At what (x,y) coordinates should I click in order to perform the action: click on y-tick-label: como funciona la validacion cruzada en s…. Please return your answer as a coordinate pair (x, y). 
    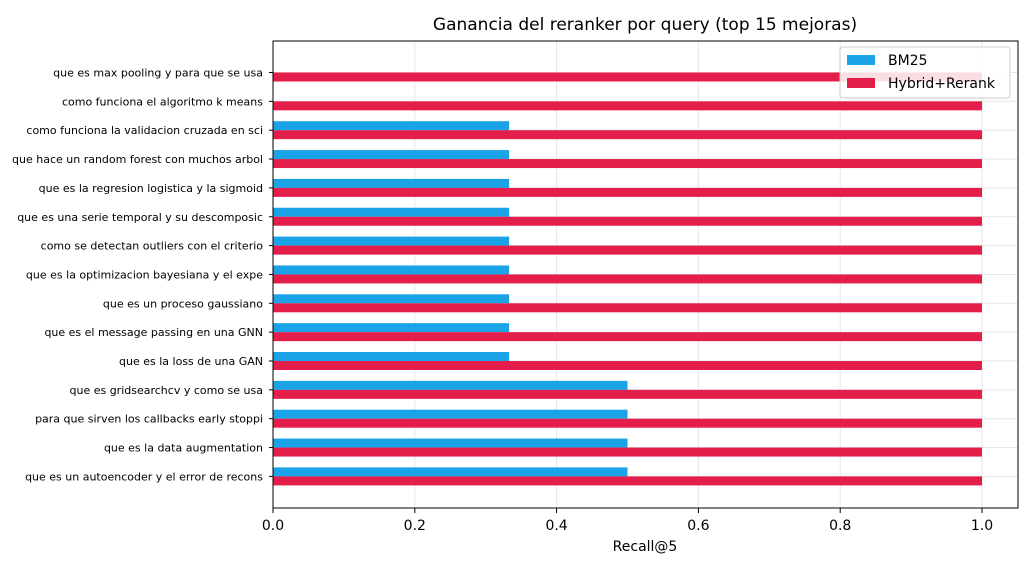
    Looking at the image, I should click on (144, 130).